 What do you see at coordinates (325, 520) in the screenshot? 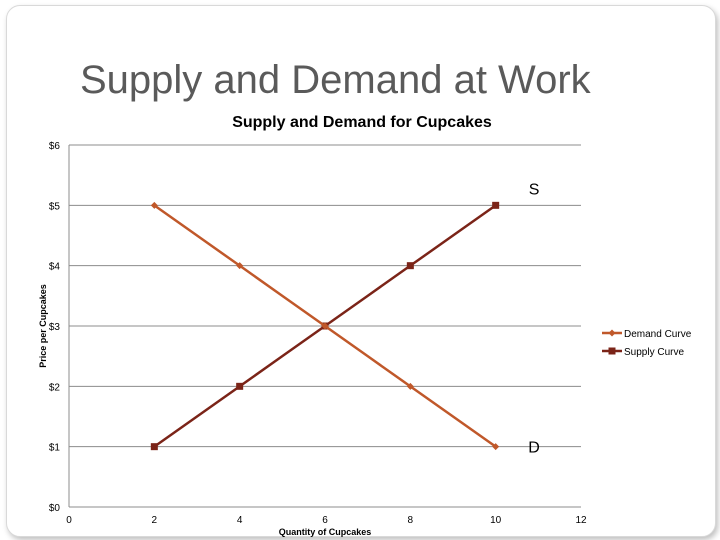
I see `x-tick-label-6: 6` at bounding box center [325, 520].